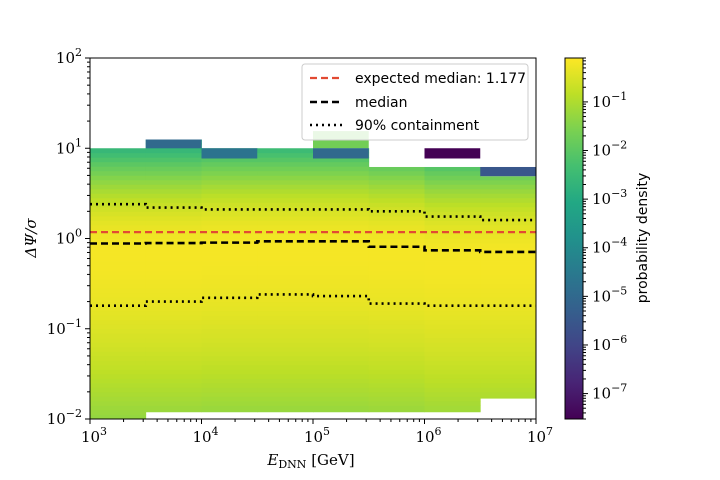 The width and height of the screenshot is (720, 480). Describe the element at coordinates (417, 126) in the screenshot. I see `legend-label-containment: 90% containment` at that location.